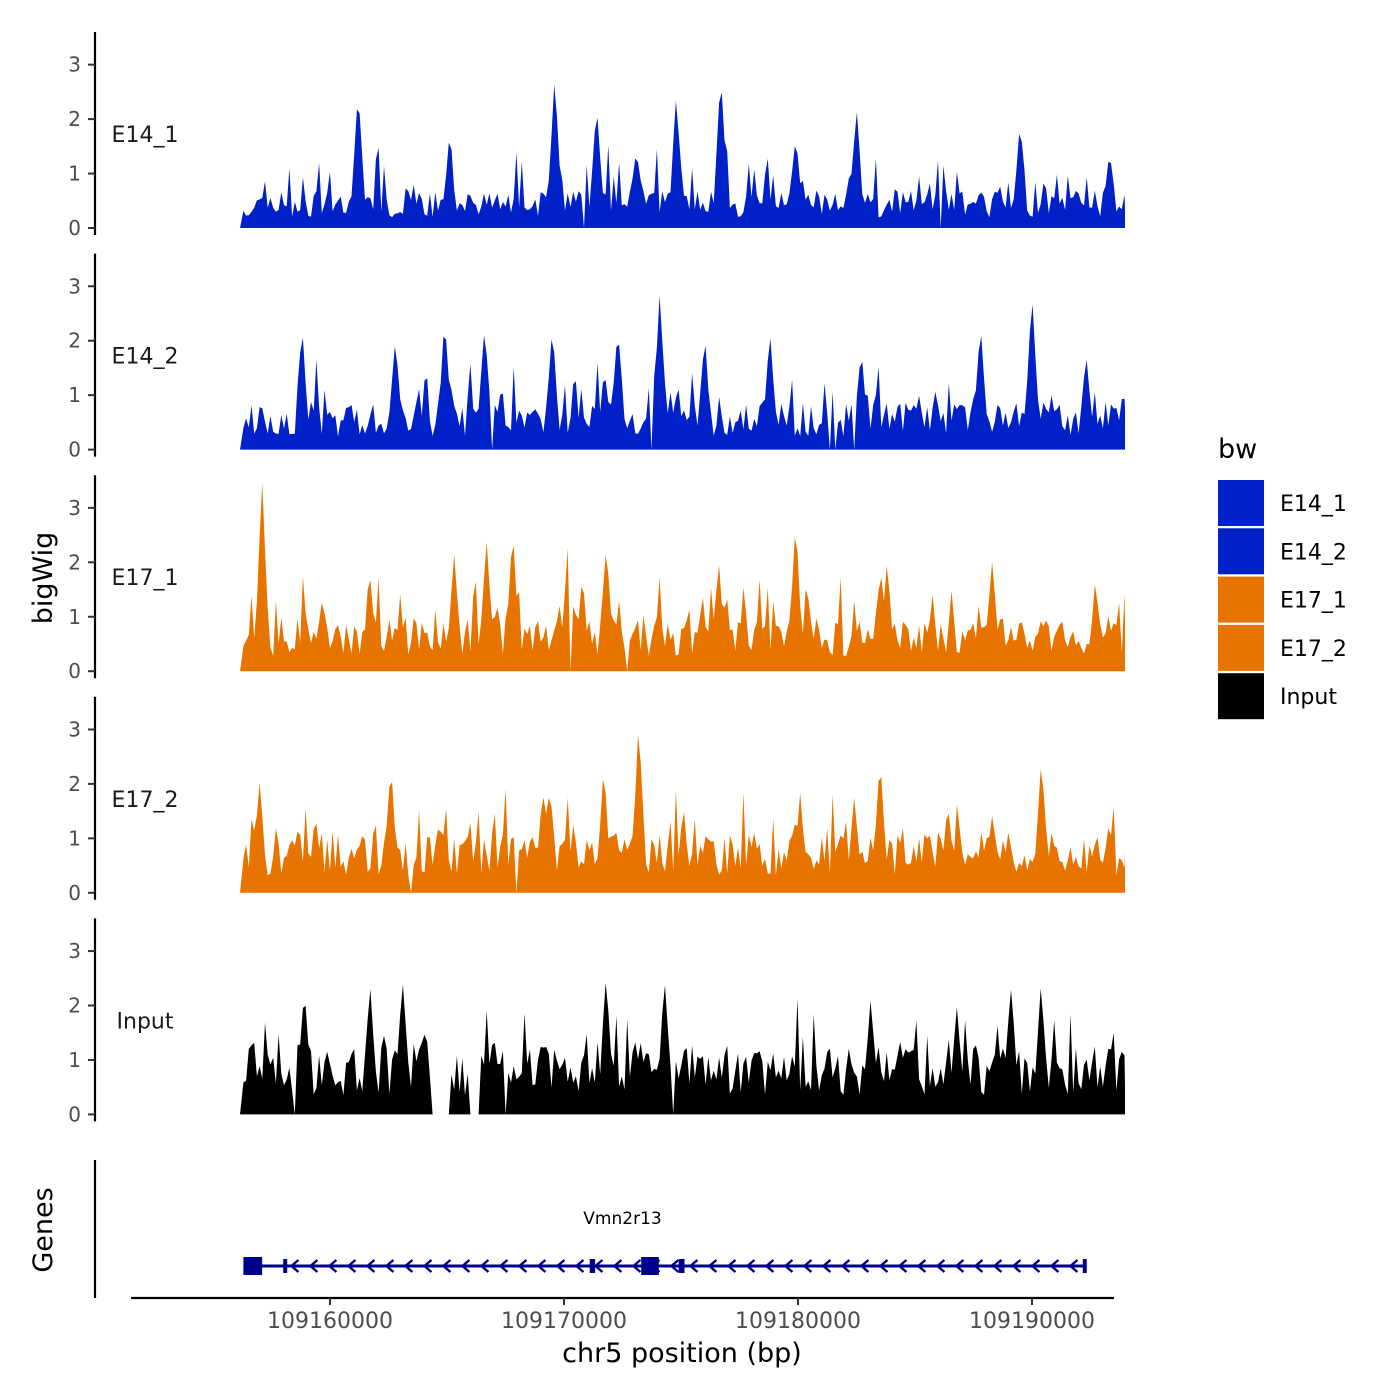 Image resolution: width=1400 pixels, height=1400 pixels. Describe the element at coordinates (1313, 601) in the screenshot. I see `legend-label: E17_1` at that location.